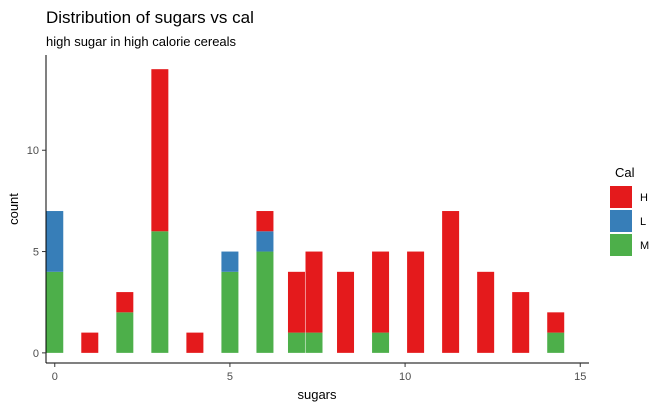 This screenshot has height=409, width=665. Describe the element at coordinates (643, 222) in the screenshot. I see `legend-label-L: L` at that location.